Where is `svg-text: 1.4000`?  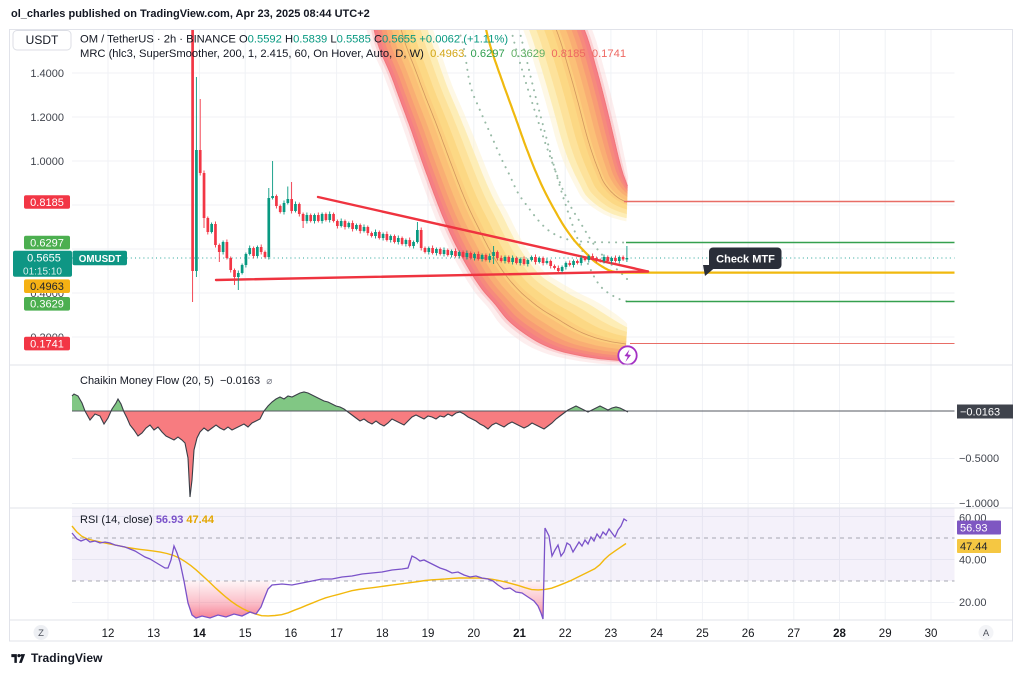 svg-text: 1.4000 is located at coordinates (47, 74).